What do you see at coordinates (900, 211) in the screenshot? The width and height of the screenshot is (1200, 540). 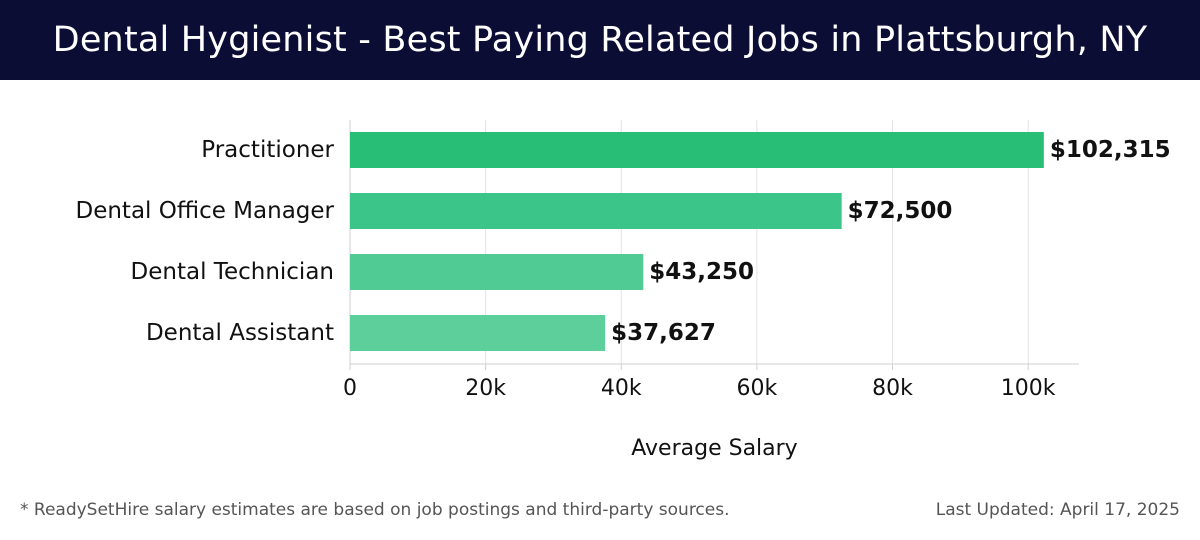 I see `value-label: $72,500` at bounding box center [900, 211].